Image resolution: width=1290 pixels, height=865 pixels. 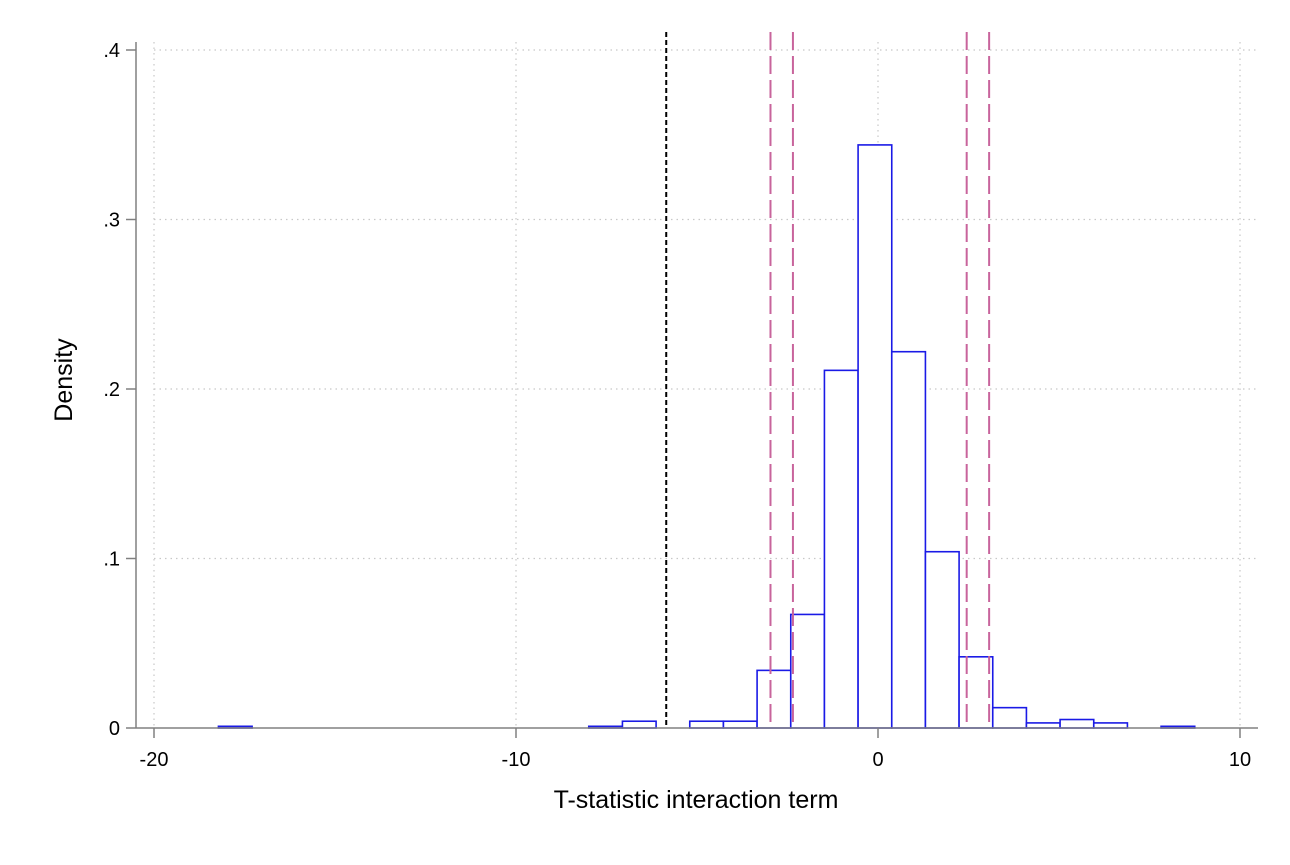 What do you see at coordinates (111, 51) in the screenshot?
I see `y-tick-label-4: .4` at bounding box center [111, 51].